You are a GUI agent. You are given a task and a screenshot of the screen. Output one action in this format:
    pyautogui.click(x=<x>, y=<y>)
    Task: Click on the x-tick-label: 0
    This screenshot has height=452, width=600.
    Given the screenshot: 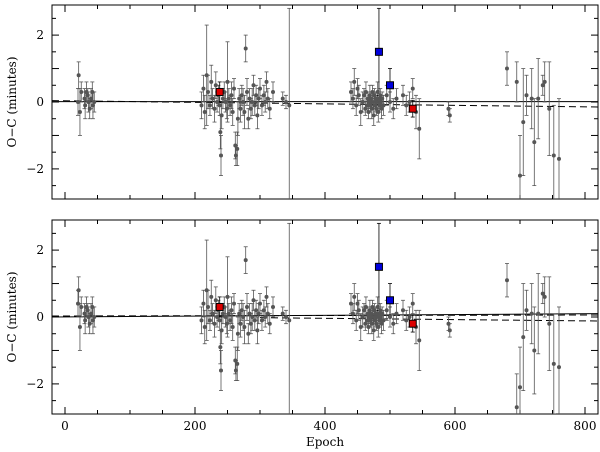 What is the action you would take?
    pyautogui.click(x=65, y=426)
    